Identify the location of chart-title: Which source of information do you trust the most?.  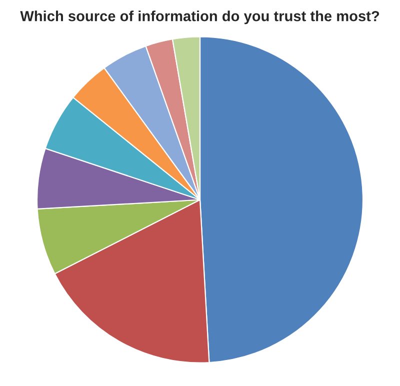
(200, 17).